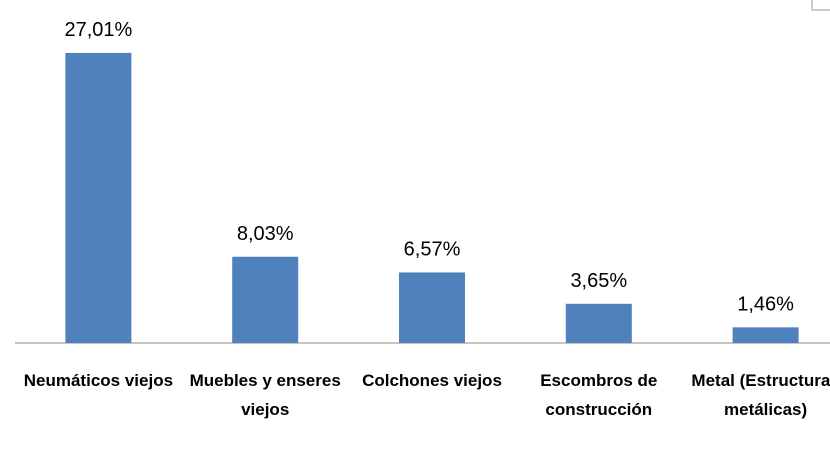  Describe the element at coordinates (98, 30) in the screenshot. I see `data-label: 27,01%` at that location.